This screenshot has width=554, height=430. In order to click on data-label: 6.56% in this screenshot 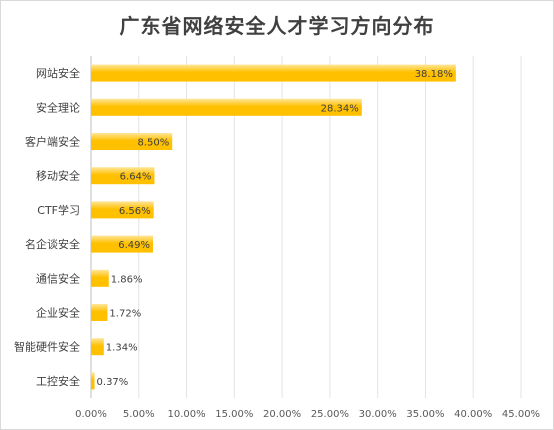, I will do `click(135, 211)`.